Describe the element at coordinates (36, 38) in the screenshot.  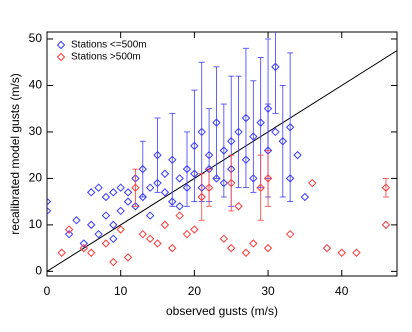
I see `y-tick-label: 50` at that location.